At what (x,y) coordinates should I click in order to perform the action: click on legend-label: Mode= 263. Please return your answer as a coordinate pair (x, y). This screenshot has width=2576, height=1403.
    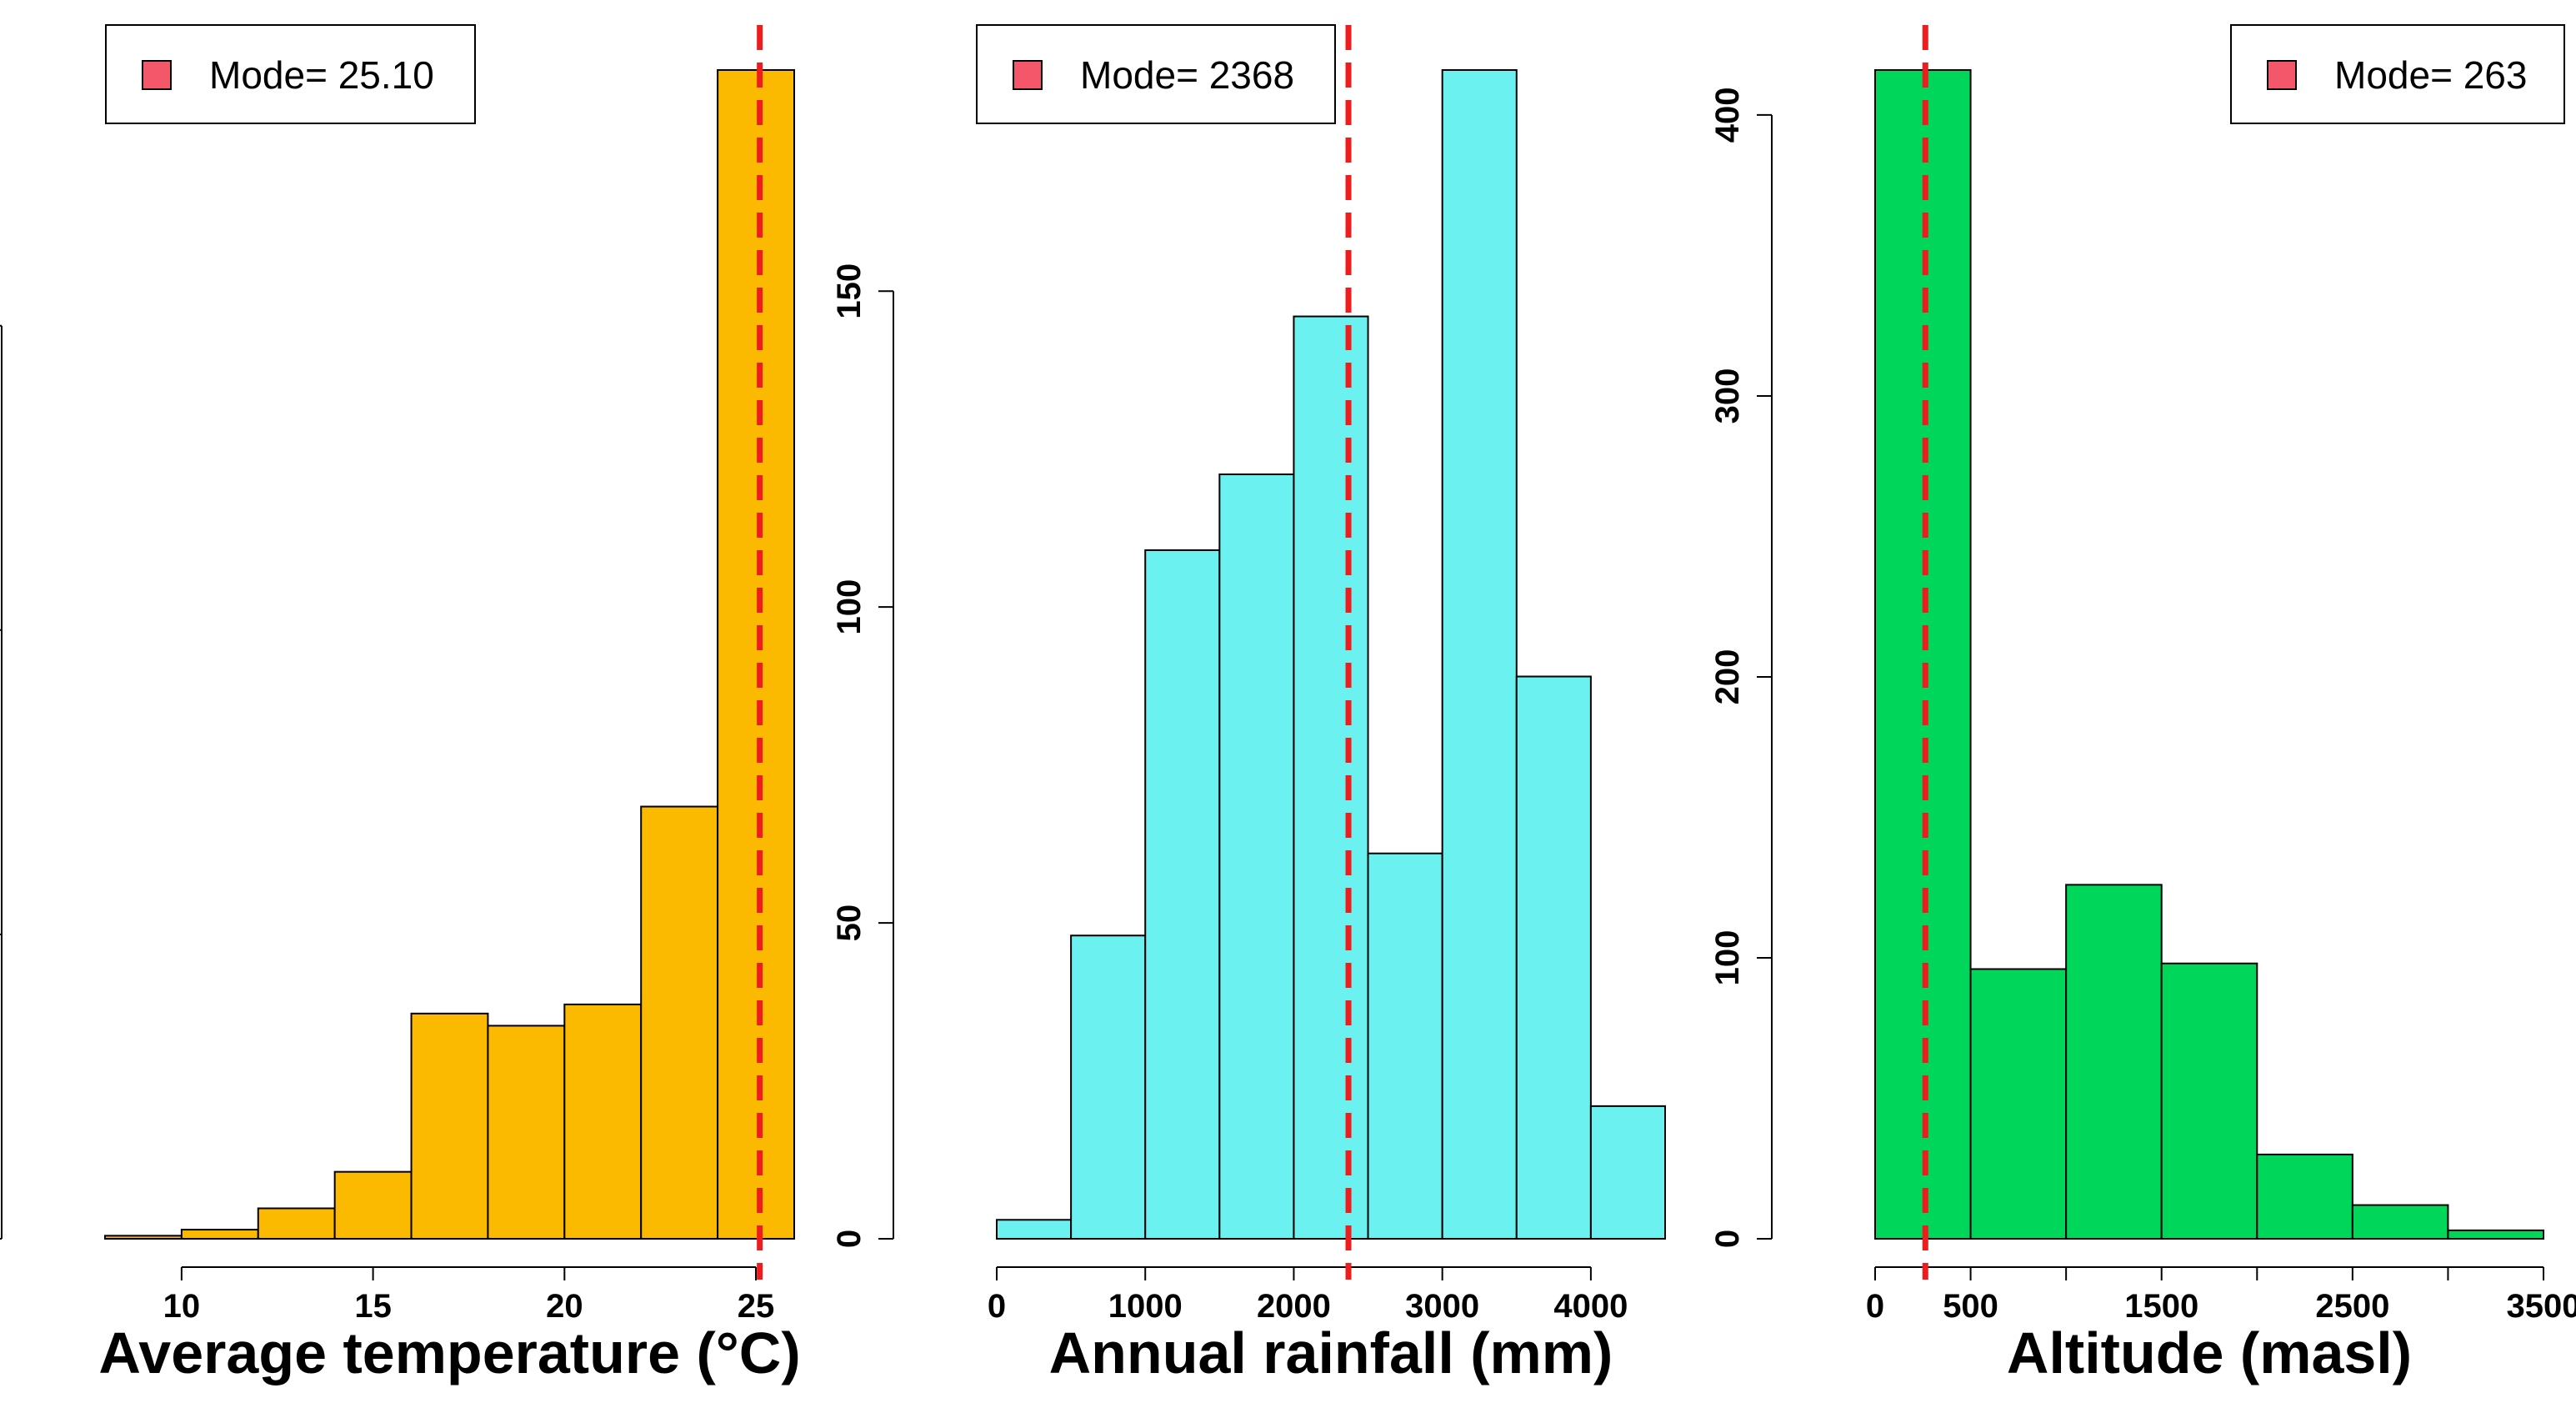
    Looking at the image, I should click on (2430, 75).